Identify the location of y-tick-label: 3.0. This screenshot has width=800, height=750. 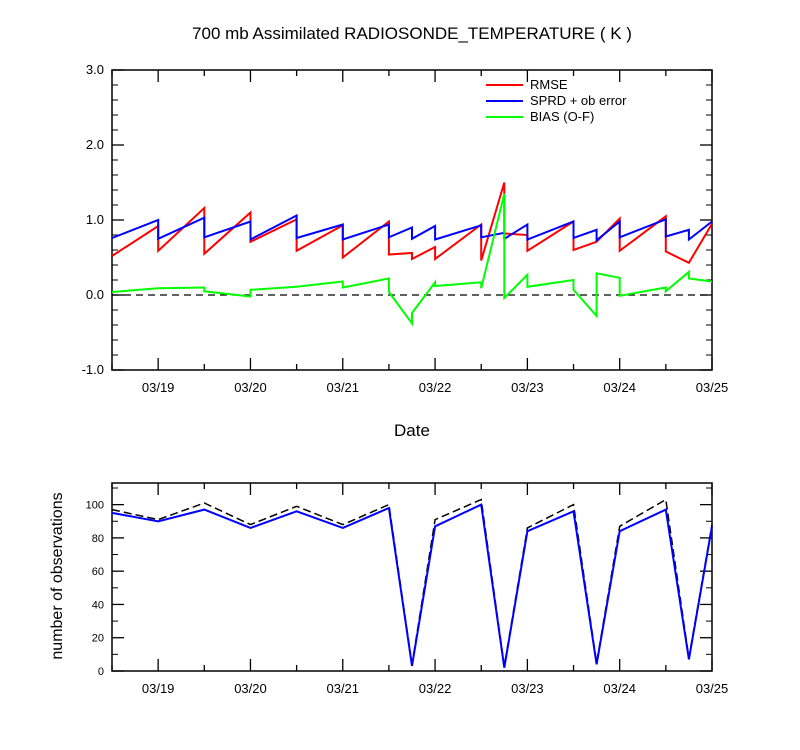
(95, 69).